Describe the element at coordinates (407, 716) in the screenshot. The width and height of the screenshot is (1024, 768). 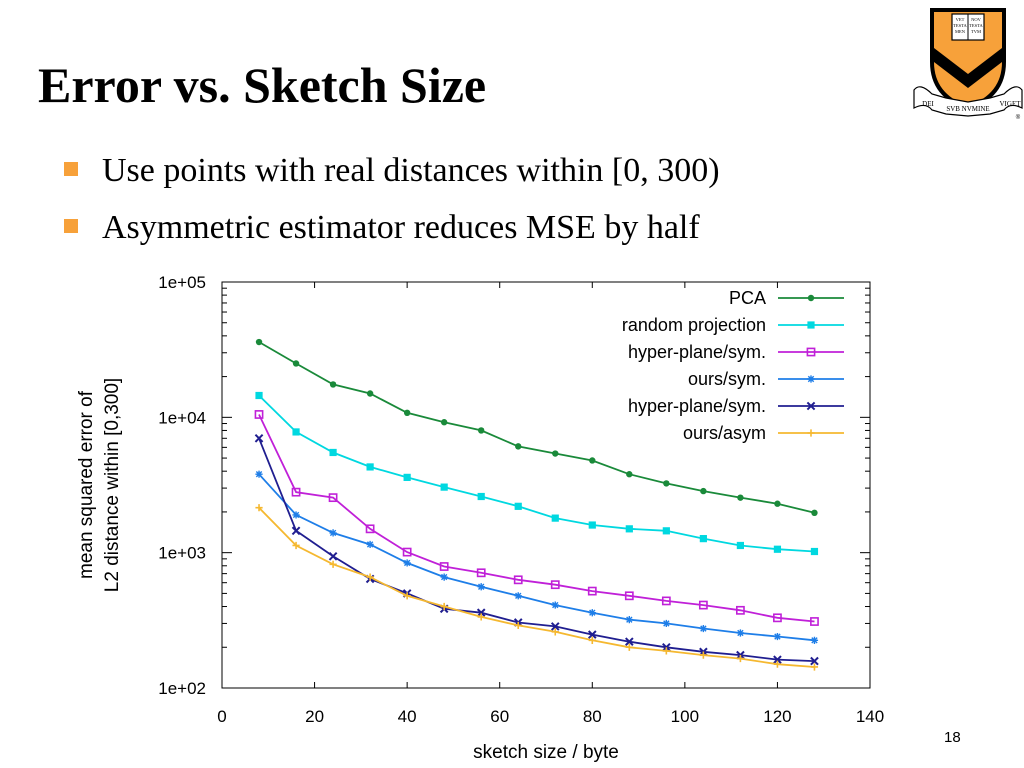
I see `x-tick-label: 40` at that location.